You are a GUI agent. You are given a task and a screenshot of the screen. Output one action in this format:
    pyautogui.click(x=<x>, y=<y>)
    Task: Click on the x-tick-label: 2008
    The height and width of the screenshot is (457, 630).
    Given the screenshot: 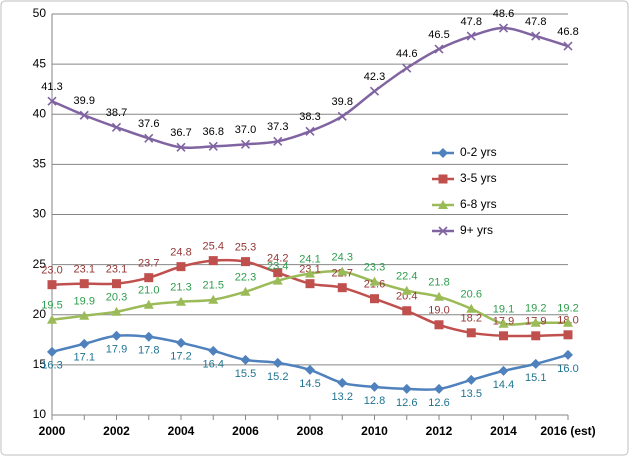 What is the action you would take?
    pyautogui.click(x=310, y=431)
    